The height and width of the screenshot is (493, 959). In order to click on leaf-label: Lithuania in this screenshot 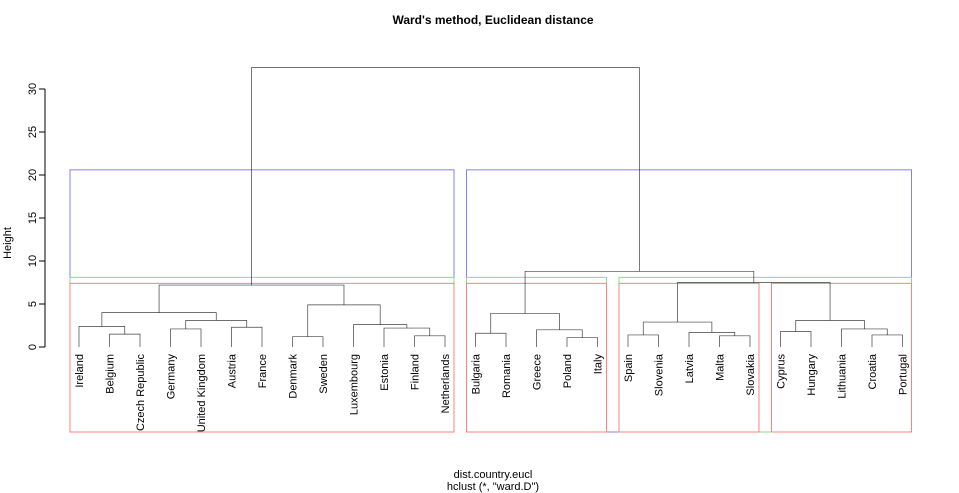, I will do `click(843, 376)`.